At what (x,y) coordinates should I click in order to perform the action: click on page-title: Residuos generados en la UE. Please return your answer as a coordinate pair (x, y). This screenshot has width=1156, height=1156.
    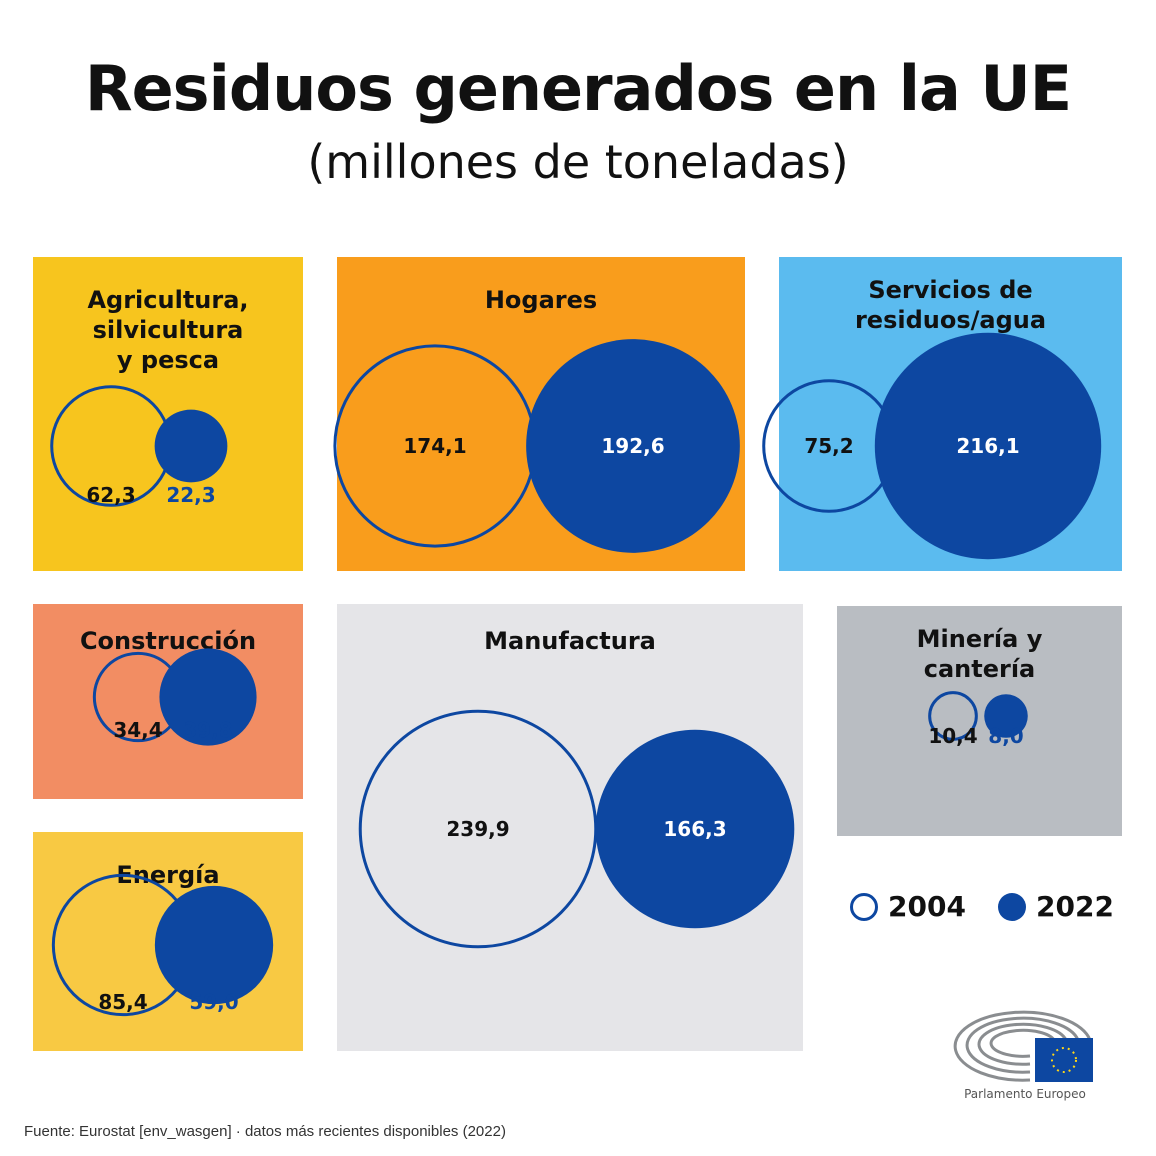
    Looking at the image, I should click on (578, 88).